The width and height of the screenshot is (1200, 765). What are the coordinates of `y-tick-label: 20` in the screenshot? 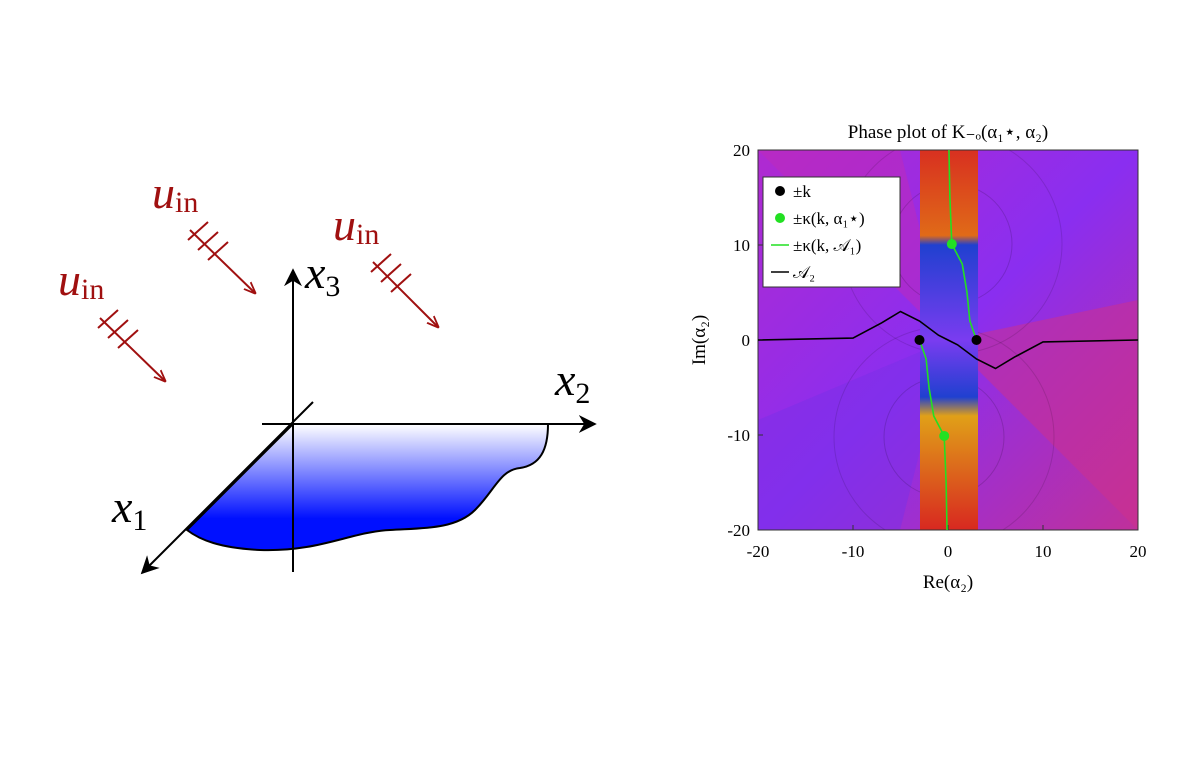 It's located at (741, 150).